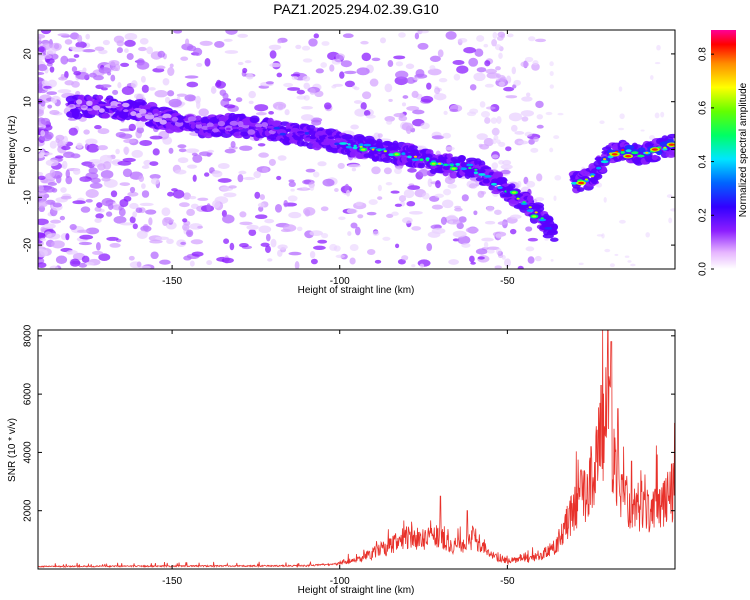  I want to click on spectrogram-y-label: Frequency (Hz), so click(12, 150).